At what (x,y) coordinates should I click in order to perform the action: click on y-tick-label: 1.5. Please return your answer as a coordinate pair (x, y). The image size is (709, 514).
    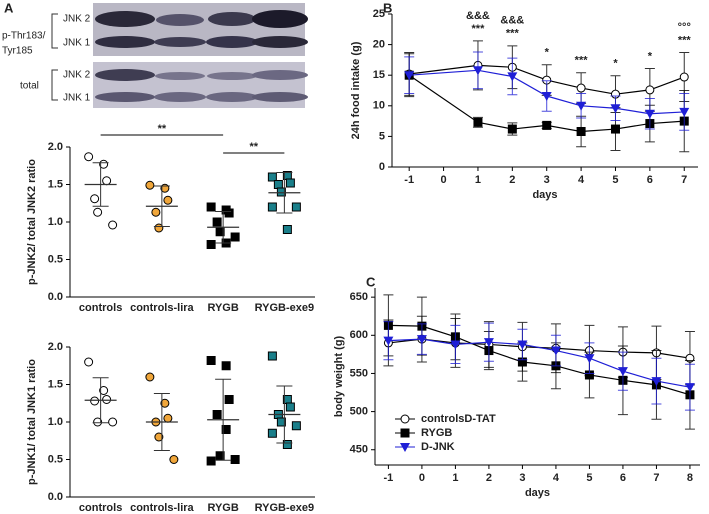
    Looking at the image, I should click on (55, 384).